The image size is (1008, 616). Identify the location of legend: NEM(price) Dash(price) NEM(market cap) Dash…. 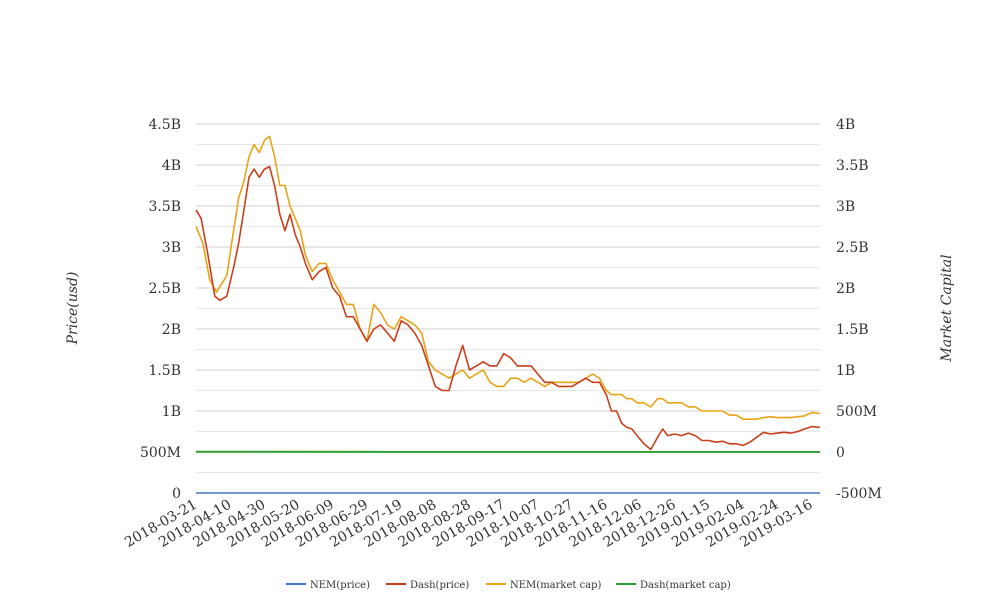
(508, 585).